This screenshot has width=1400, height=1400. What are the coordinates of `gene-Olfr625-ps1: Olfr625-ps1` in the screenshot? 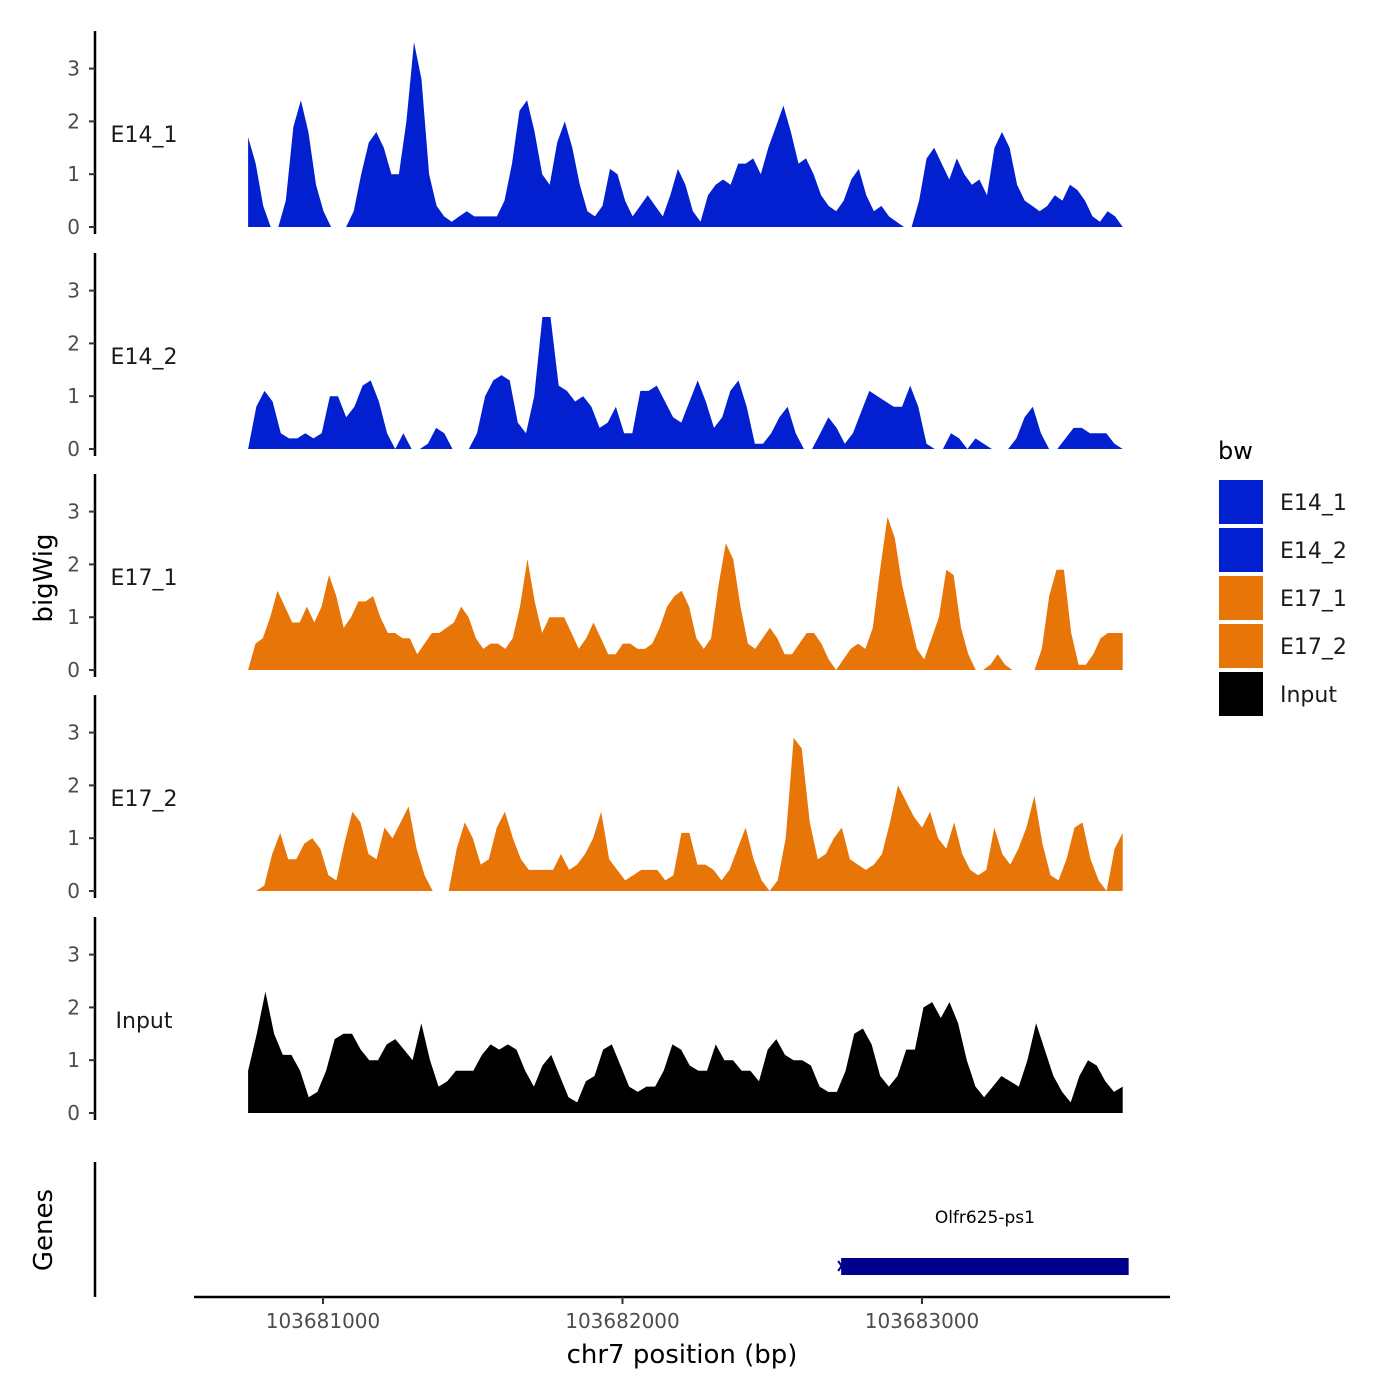 It's located at (983, 1241).